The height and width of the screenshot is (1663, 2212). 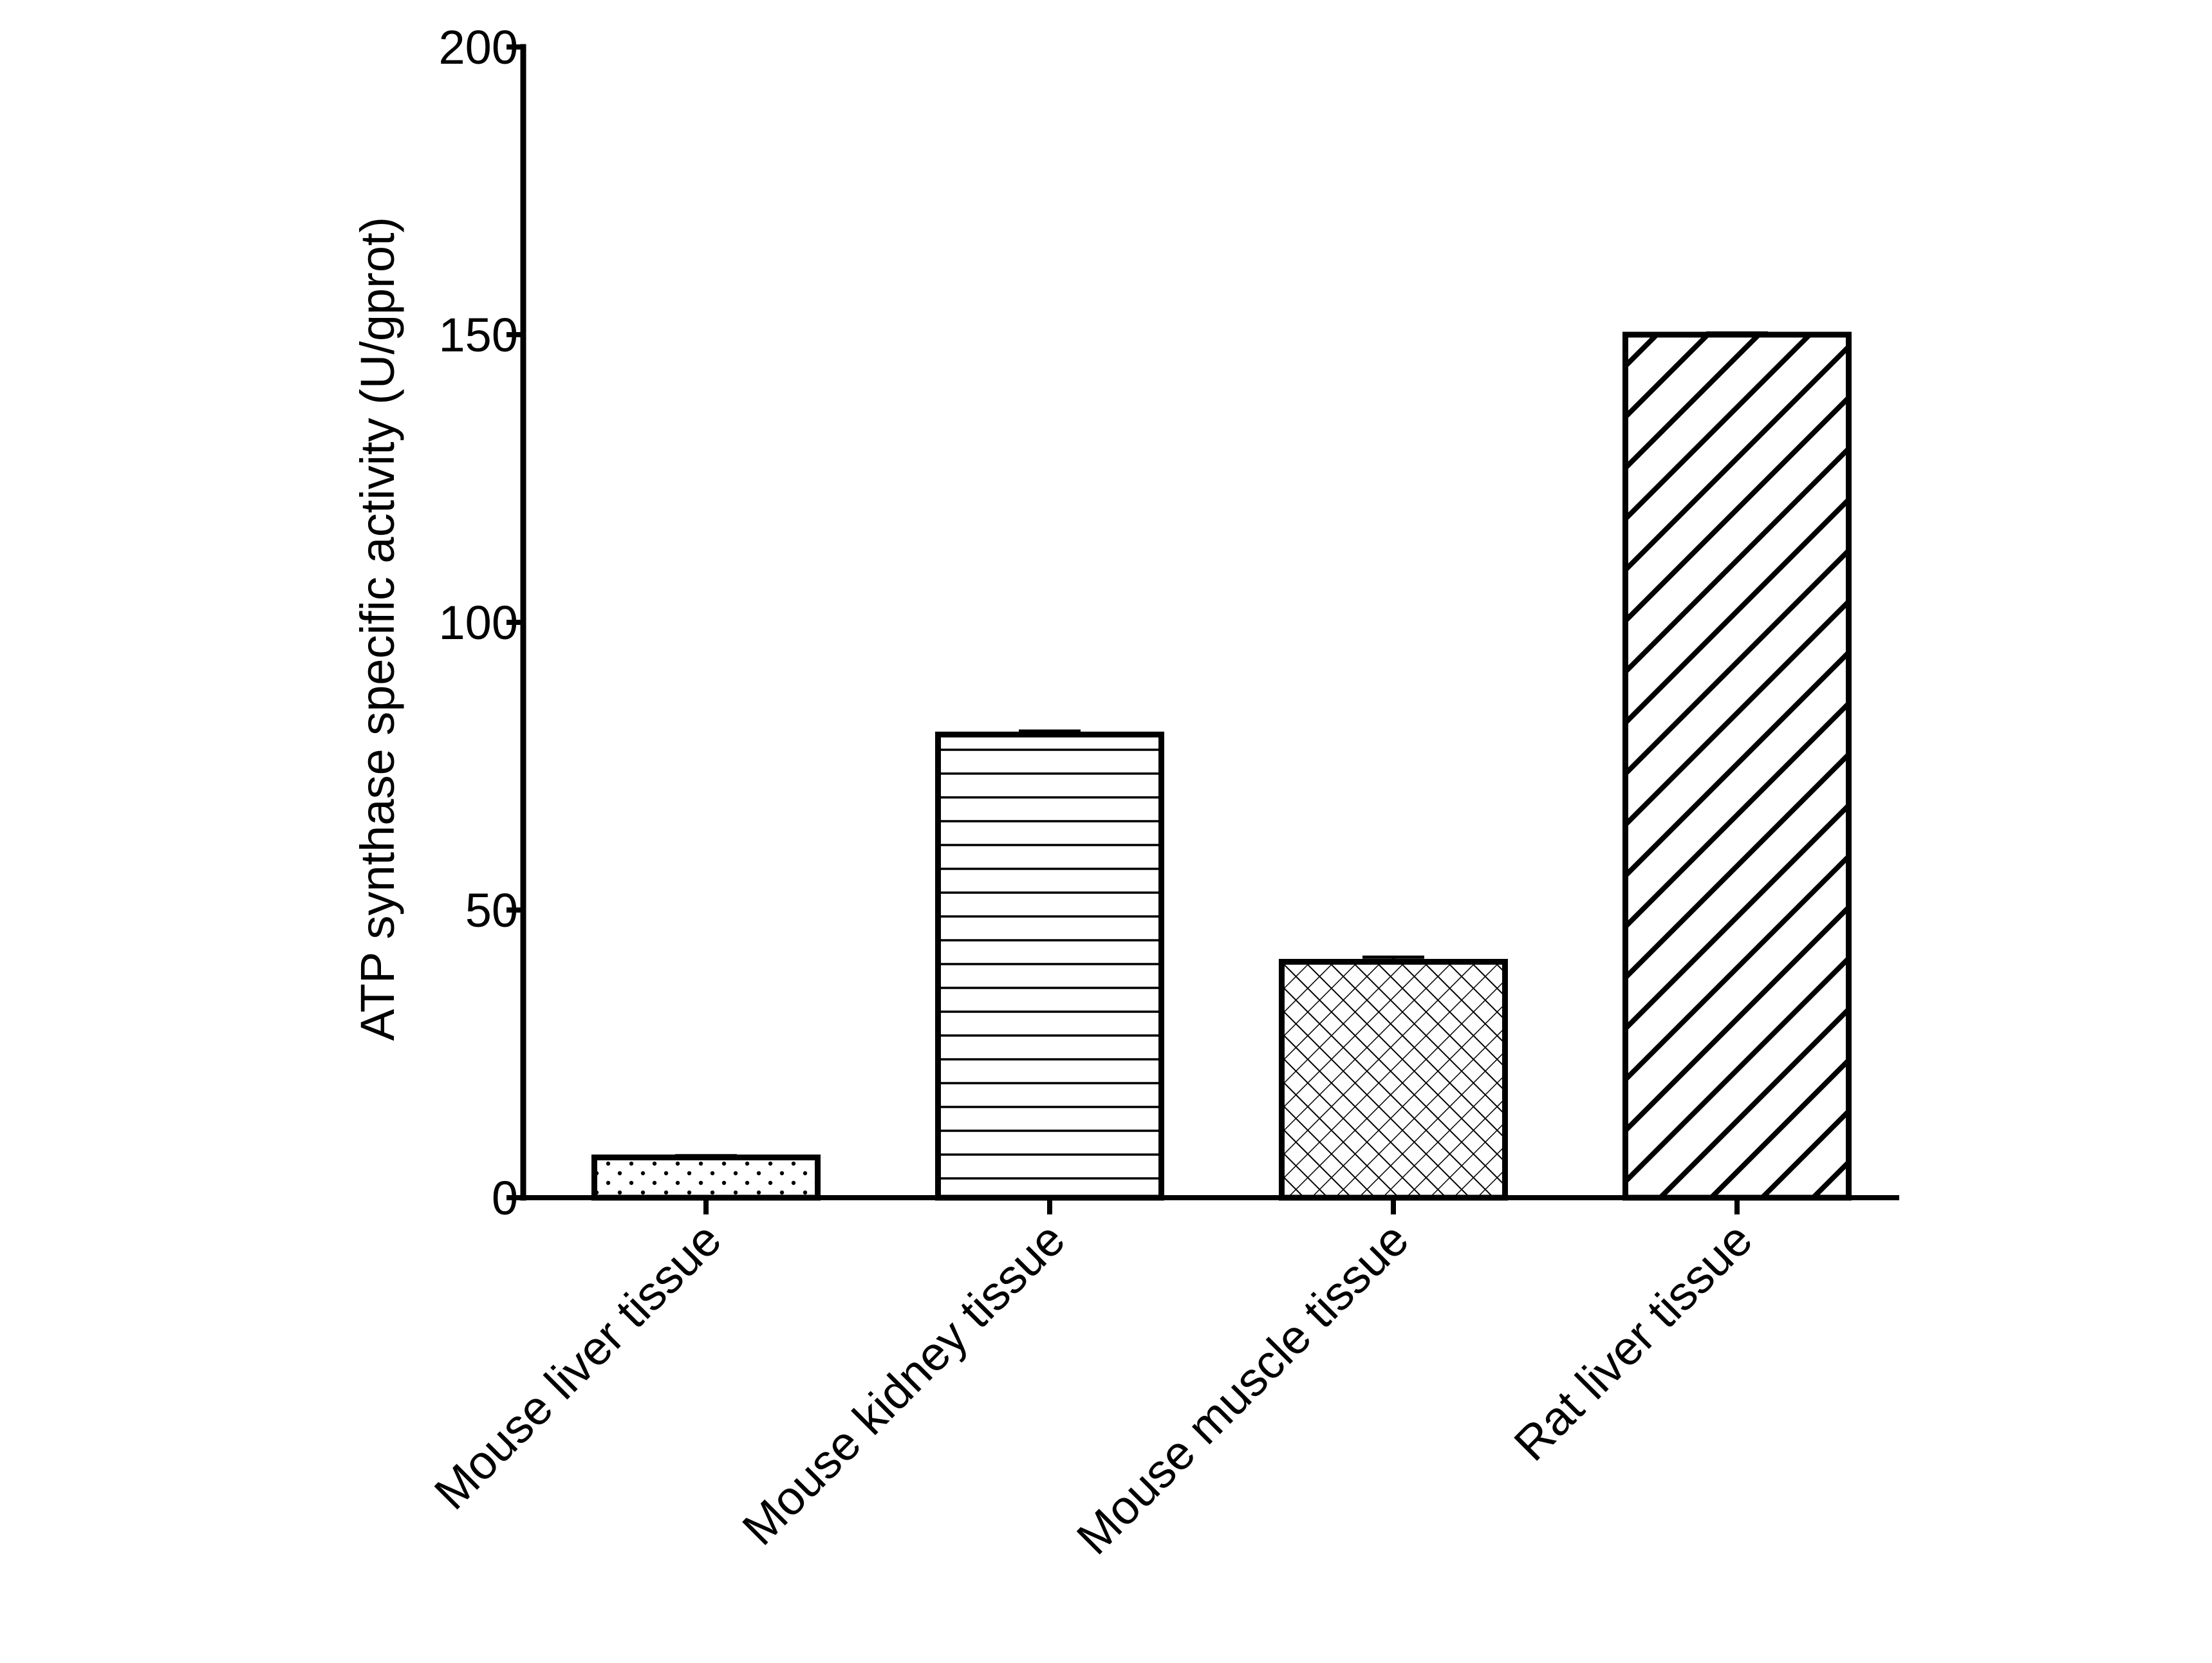 What do you see at coordinates (478, 335) in the screenshot?
I see `y-tick-label: 150` at bounding box center [478, 335].